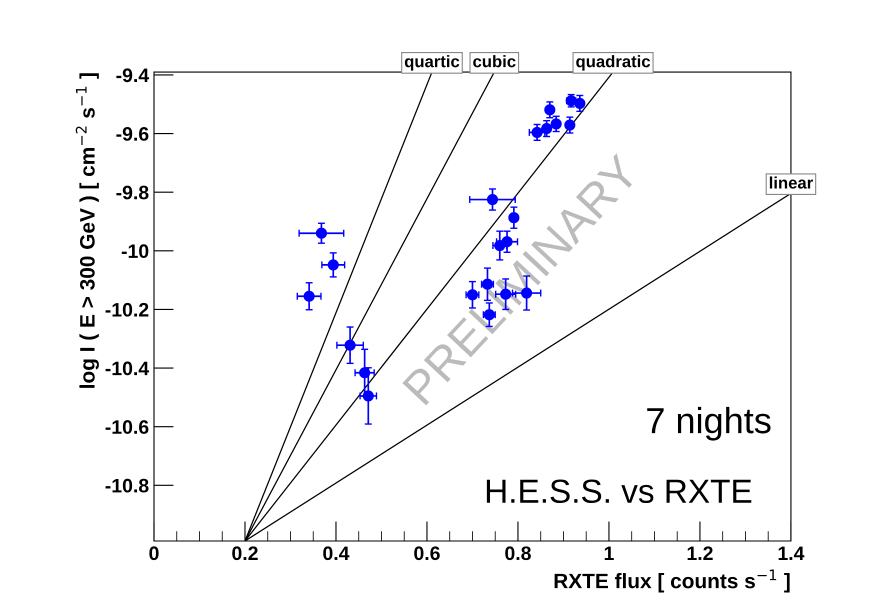  I want to click on y-tick-label: -10.4, so click(128, 369).